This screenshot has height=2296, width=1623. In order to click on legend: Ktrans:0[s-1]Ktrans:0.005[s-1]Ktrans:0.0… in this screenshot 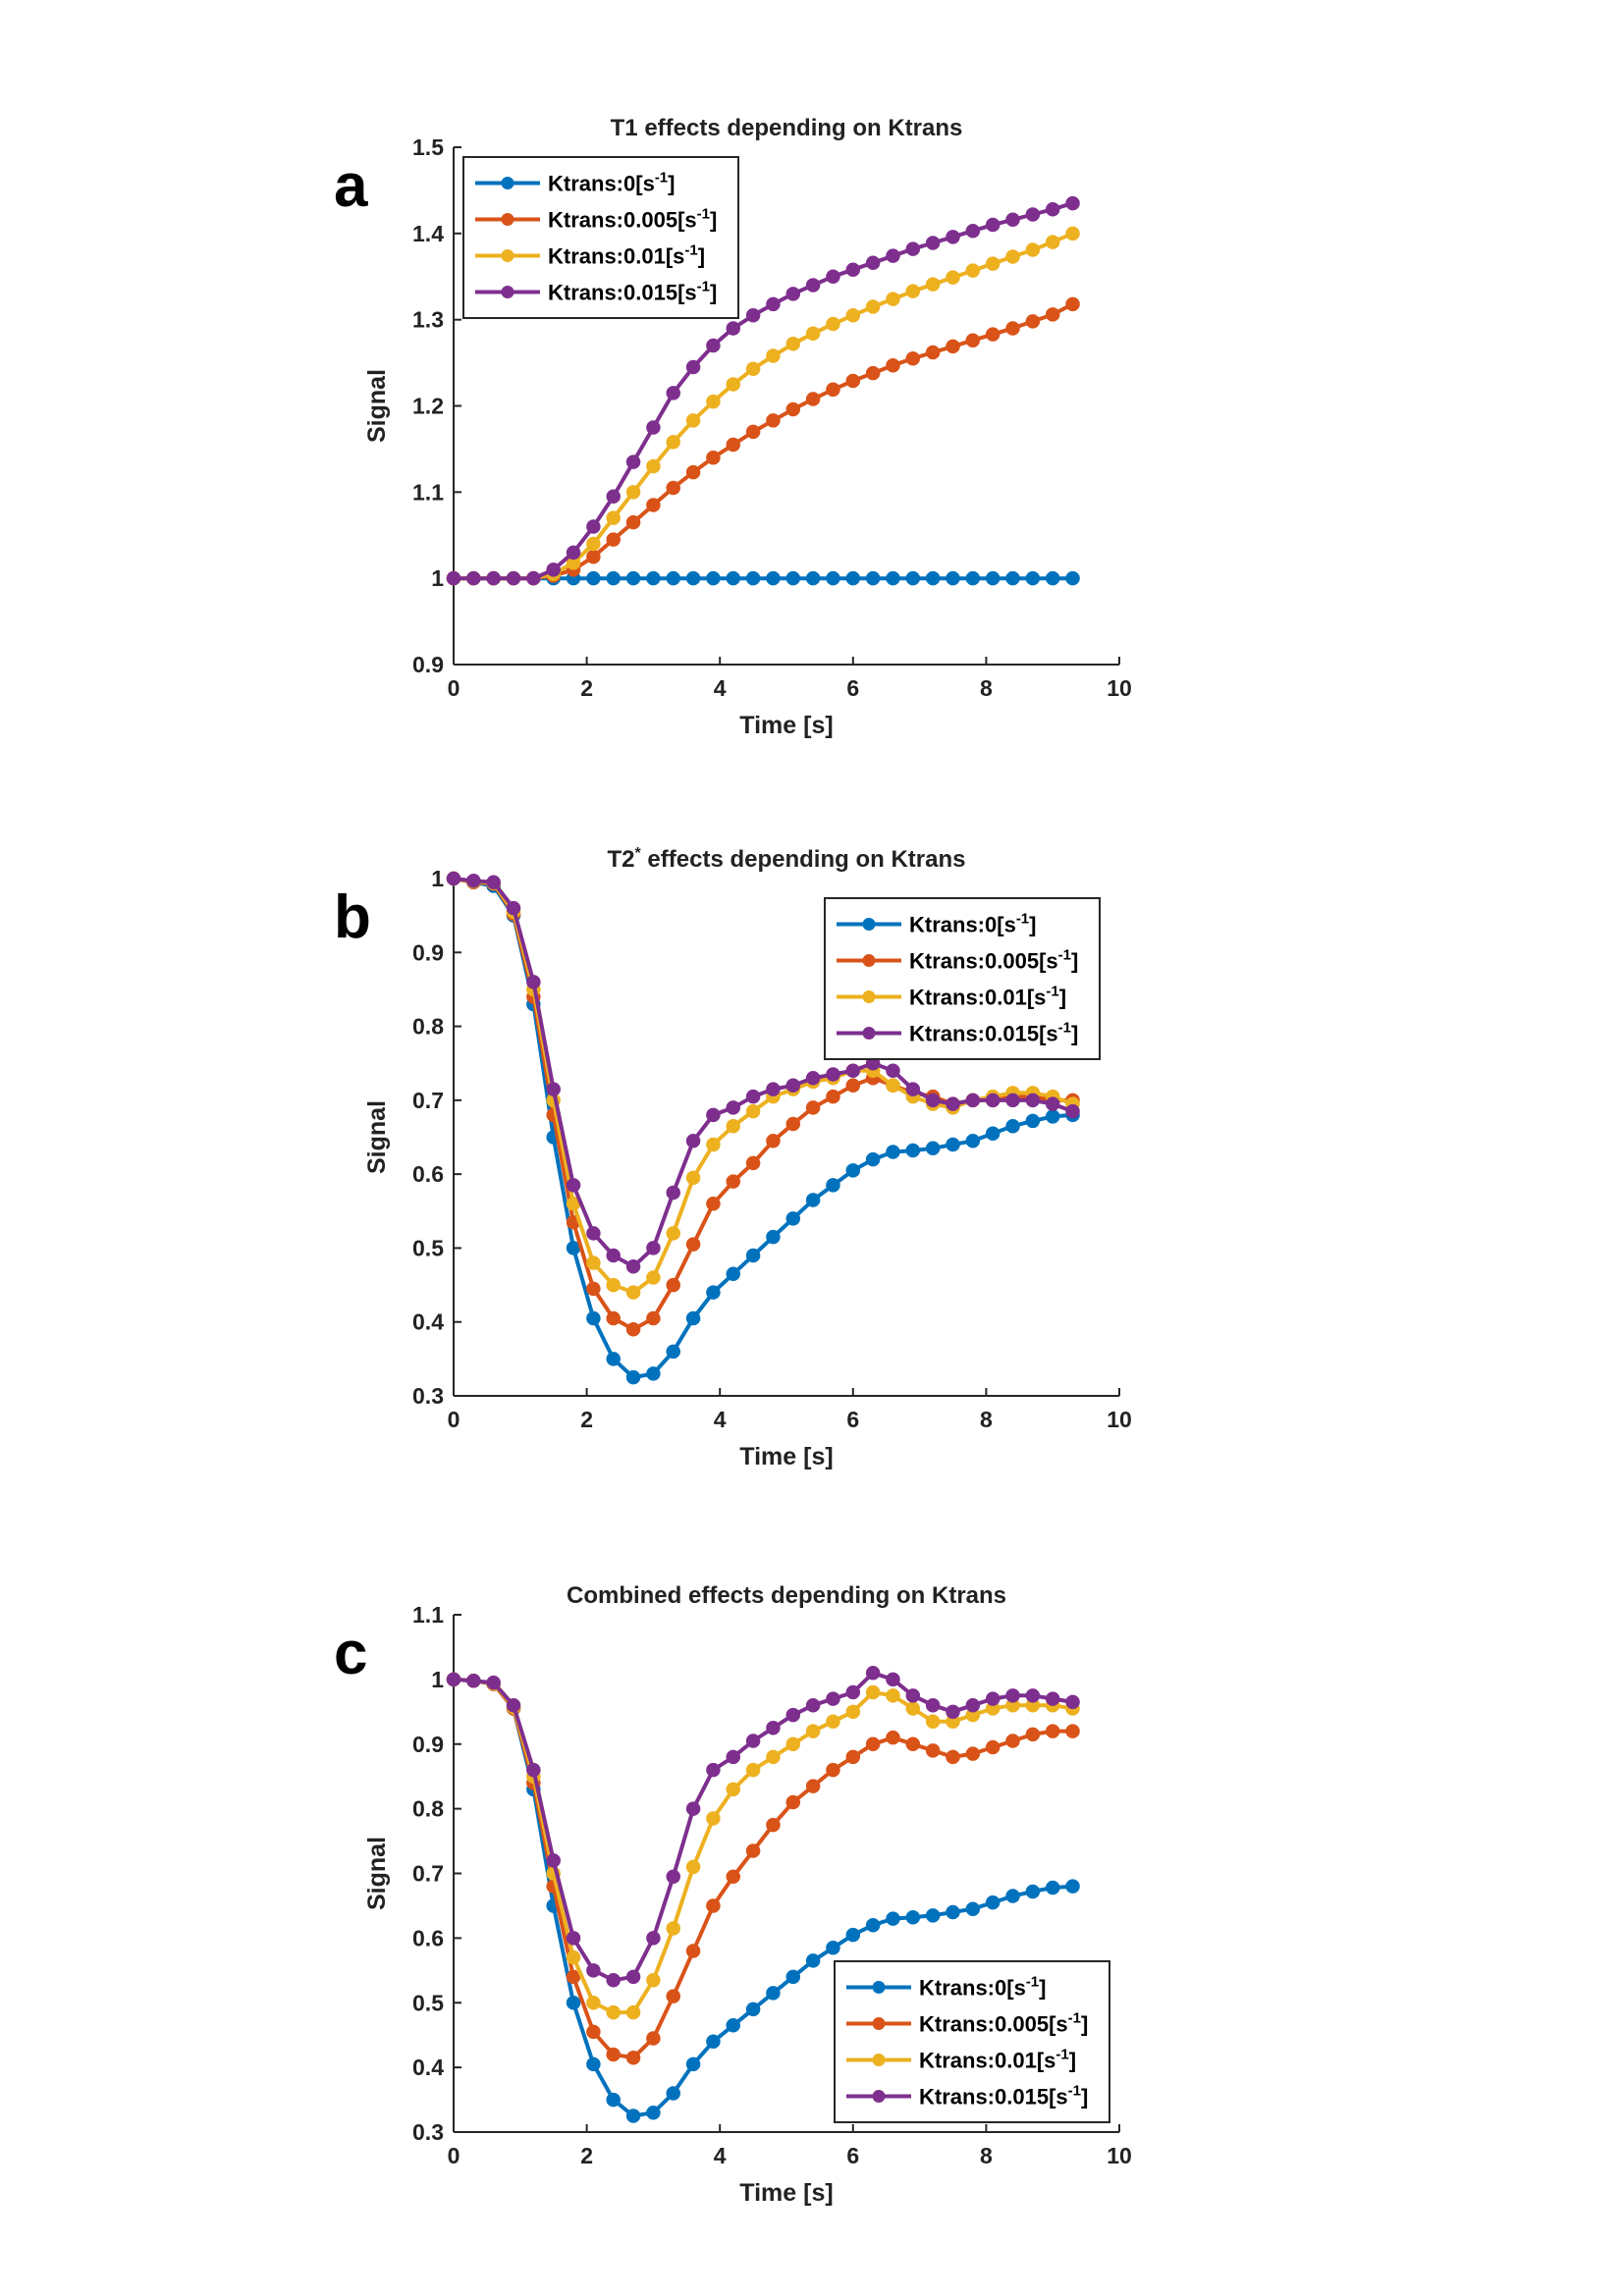, I will do `click(972, 2042)`.